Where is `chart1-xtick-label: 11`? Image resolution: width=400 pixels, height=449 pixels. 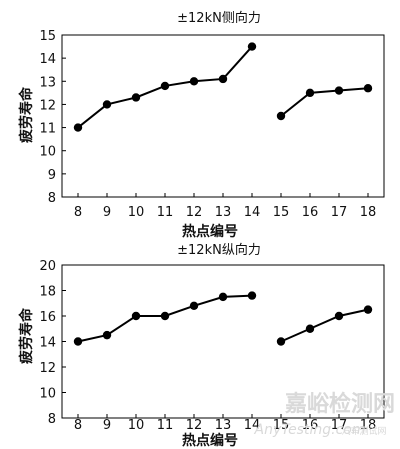 chart1-xtick-label: 11 is located at coordinates (165, 212).